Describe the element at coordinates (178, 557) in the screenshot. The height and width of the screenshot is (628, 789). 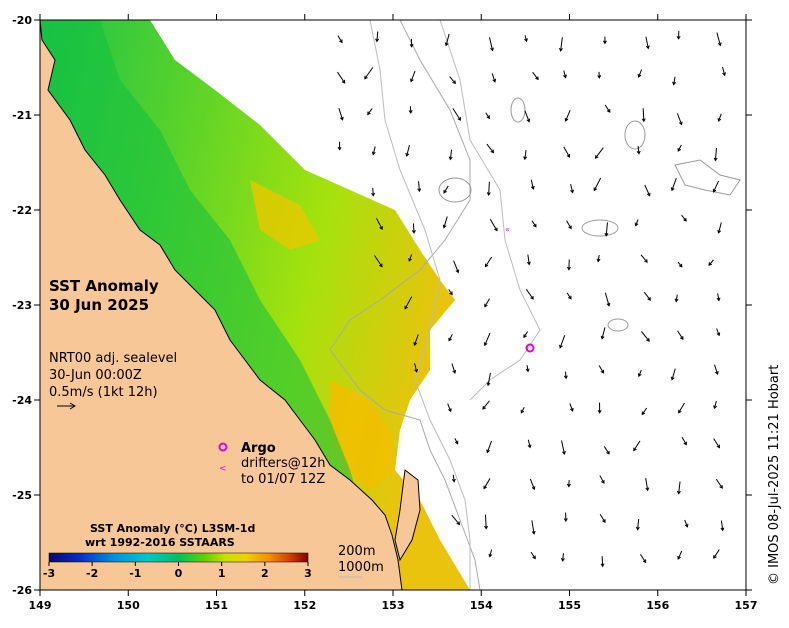
I see `colorbar` at that location.